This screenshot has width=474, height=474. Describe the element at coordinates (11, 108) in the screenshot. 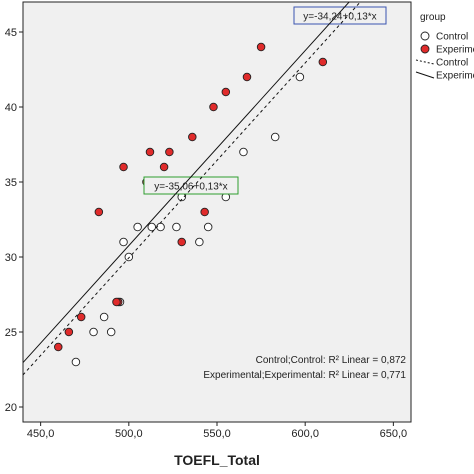

I see `y-tick-label: 40` at that location.